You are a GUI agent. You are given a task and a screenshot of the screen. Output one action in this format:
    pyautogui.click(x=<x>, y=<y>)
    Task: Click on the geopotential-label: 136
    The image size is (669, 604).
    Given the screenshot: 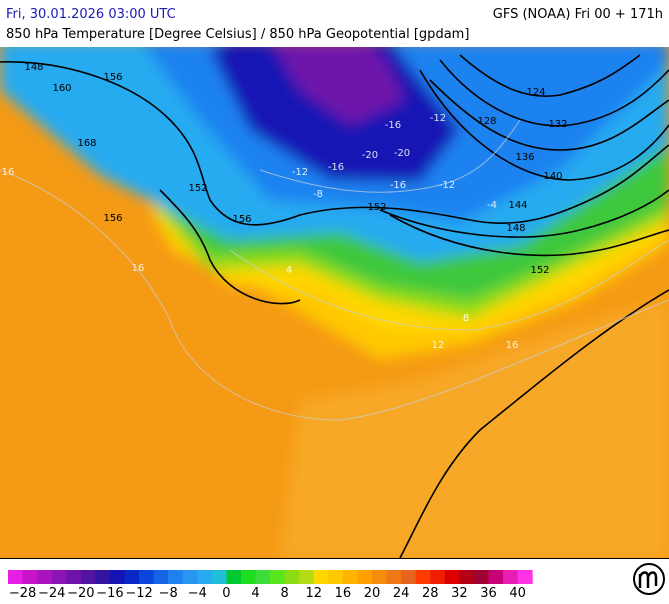 What is the action you would take?
    pyautogui.click(x=524, y=157)
    